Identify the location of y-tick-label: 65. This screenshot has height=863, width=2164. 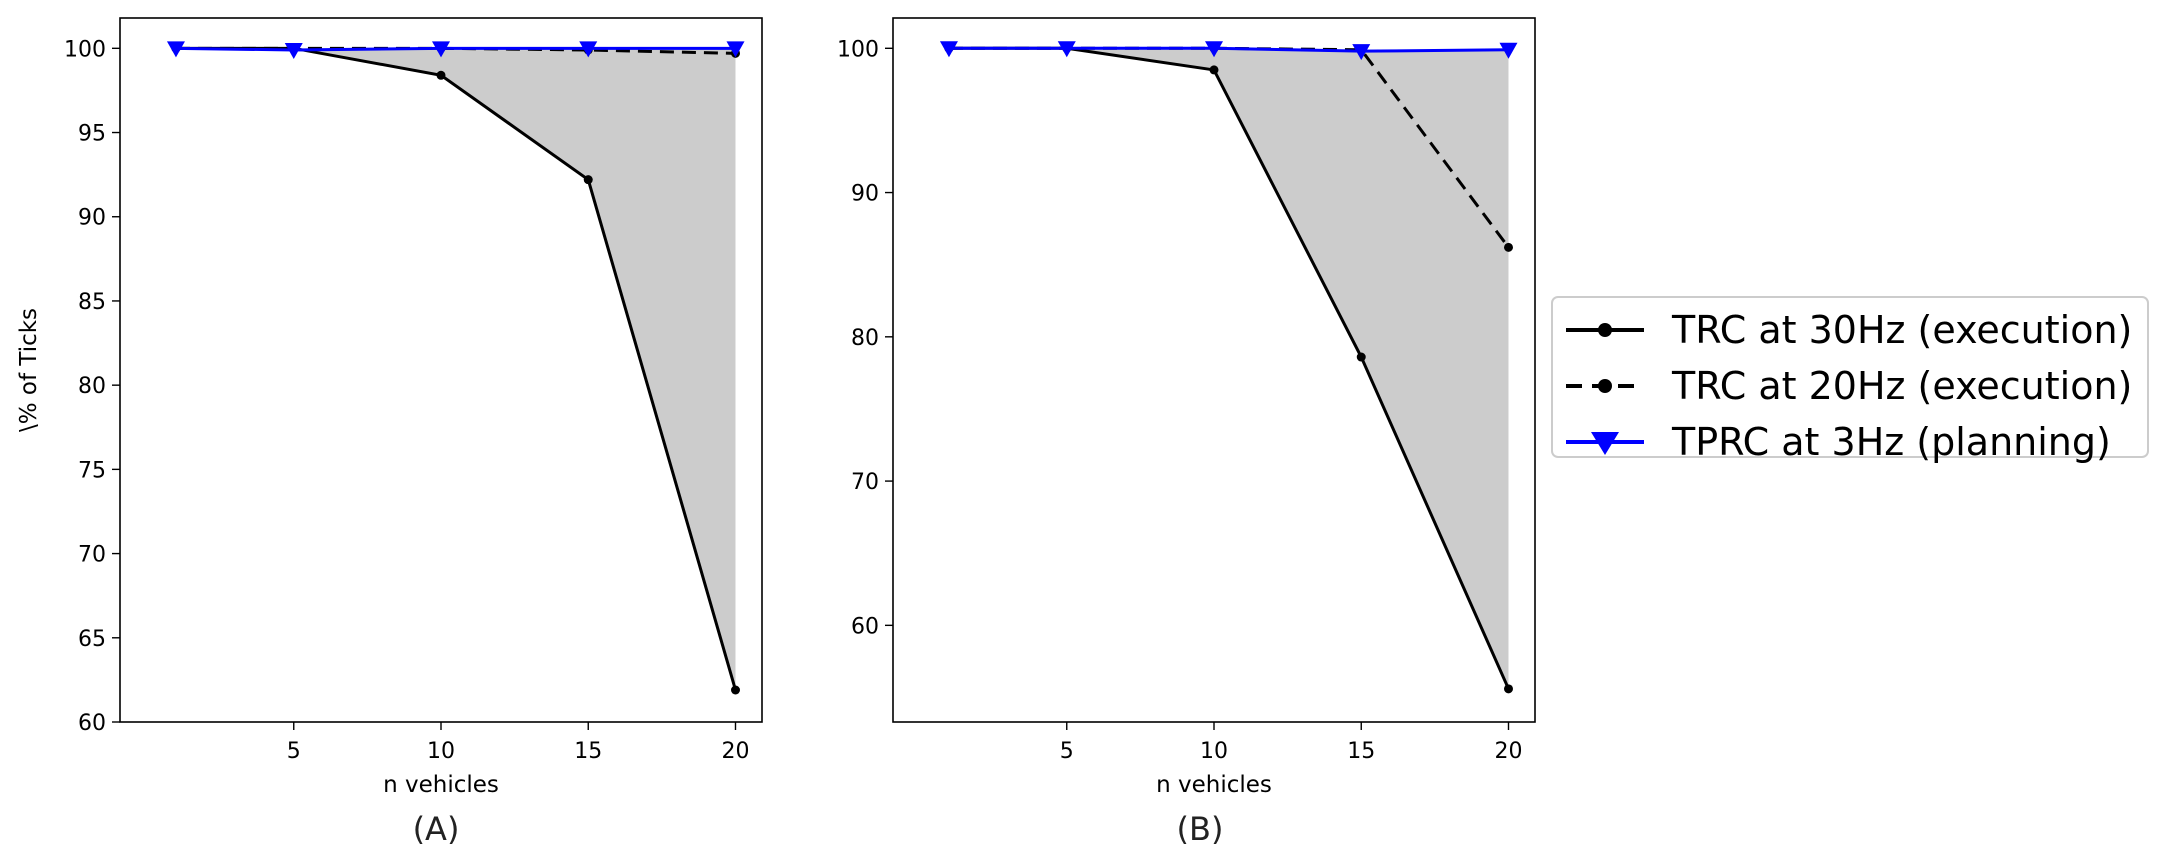
(92, 639).